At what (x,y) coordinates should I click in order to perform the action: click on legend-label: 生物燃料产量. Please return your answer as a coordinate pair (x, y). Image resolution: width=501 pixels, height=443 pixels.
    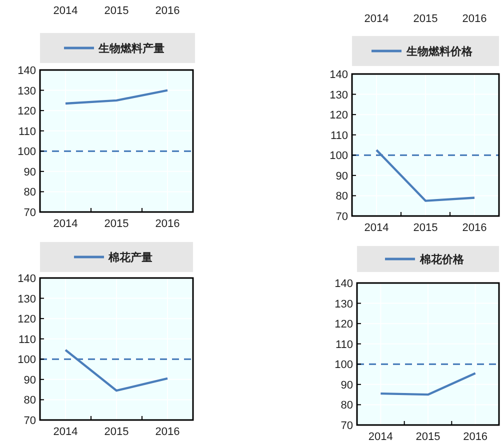
    Looking at the image, I should click on (131, 48).